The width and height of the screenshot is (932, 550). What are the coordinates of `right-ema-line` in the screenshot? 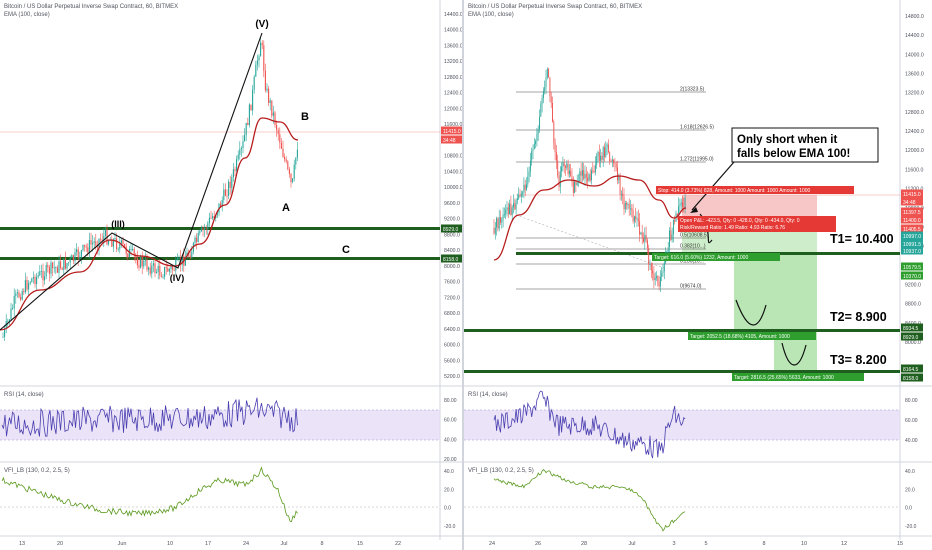 It's located at (590, 218).